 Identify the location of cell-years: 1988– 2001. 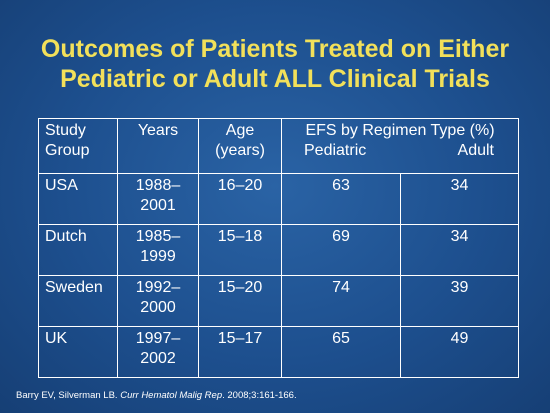
(158, 199).